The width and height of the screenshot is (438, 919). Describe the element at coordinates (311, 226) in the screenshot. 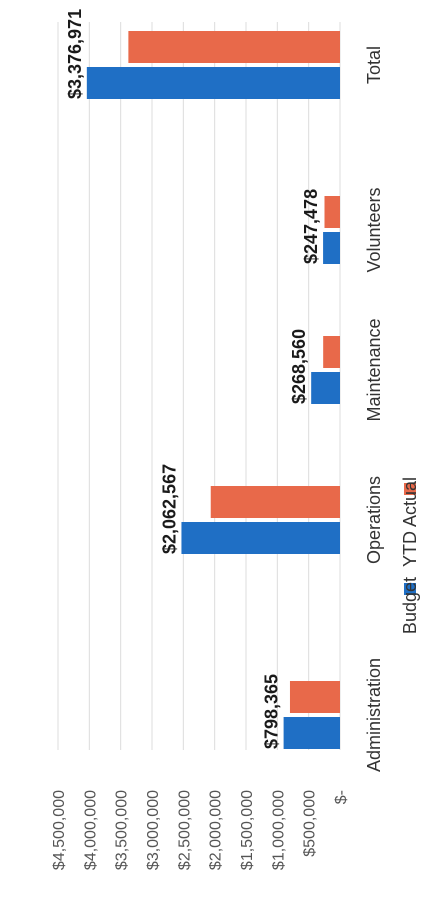

I see `data-label: $247,478` at that location.